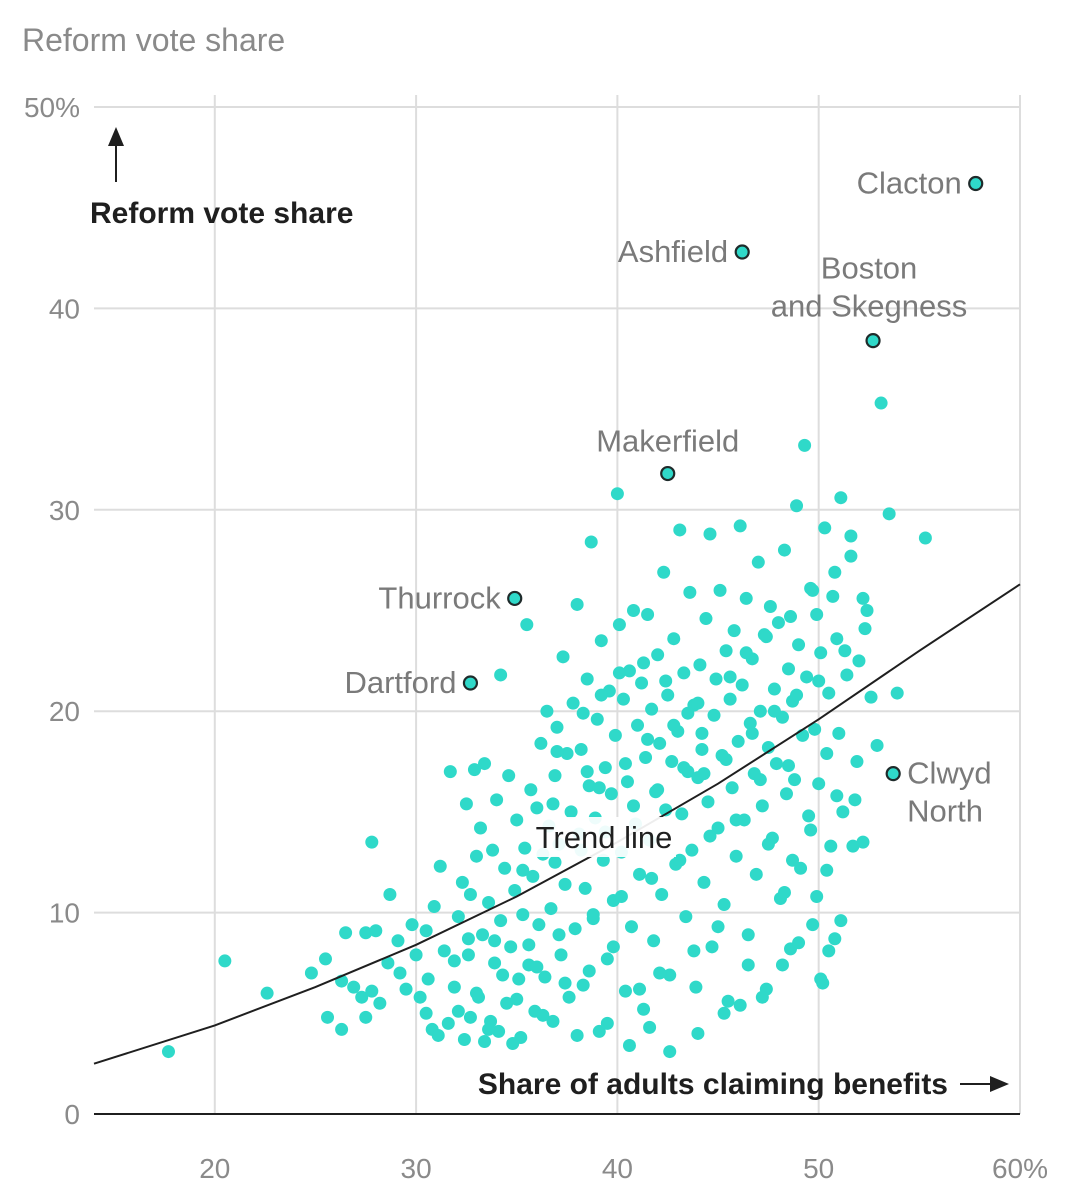 This screenshot has width=1072, height=1200. I want to click on x-tick-label: 30, so click(416, 1168).